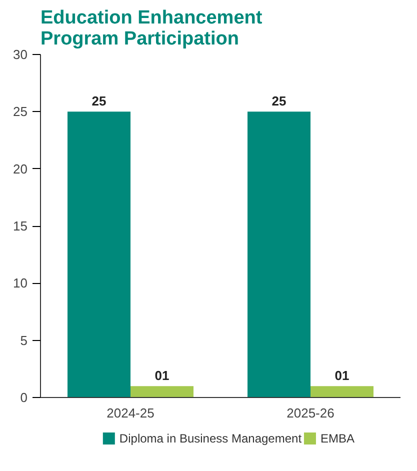 The width and height of the screenshot is (417, 471). What do you see at coordinates (151, 29) in the screenshot?
I see `chart-title: Education Enhancement Program Participation` at bounding box center [151, 29].